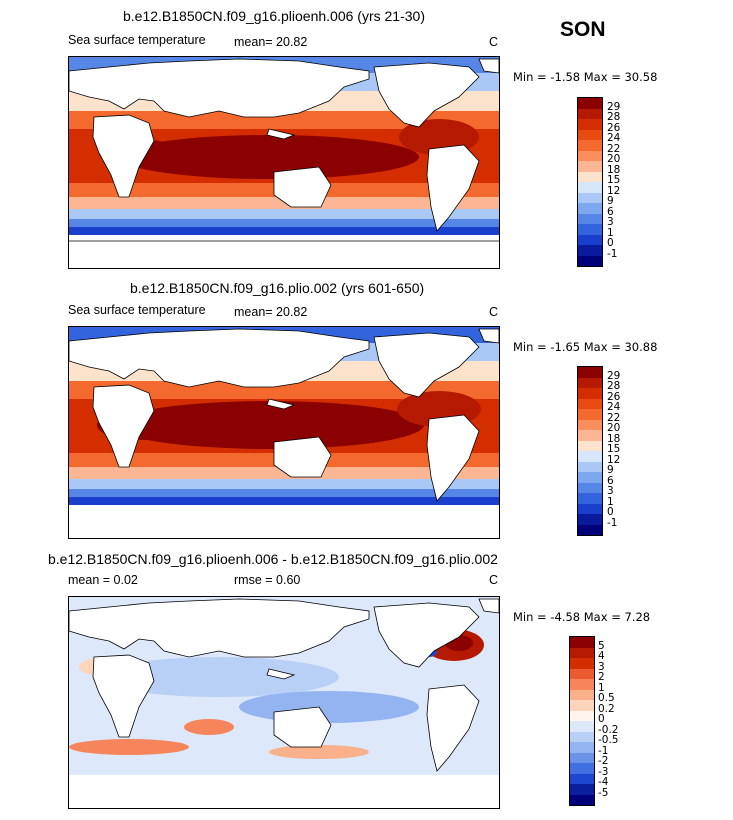 The image size is (733, 820). I want to click on panel2-units: C, so click(494, 312).